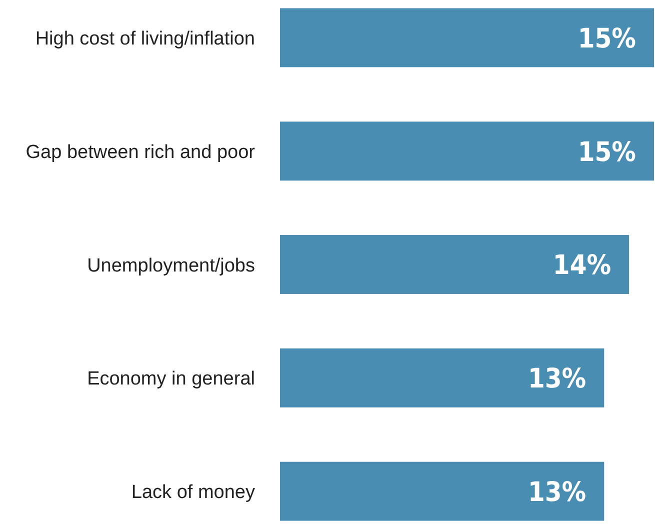  Describe the element at coordinates (582, 266) in the screenshot. I see `data-label: 14%` at that location.